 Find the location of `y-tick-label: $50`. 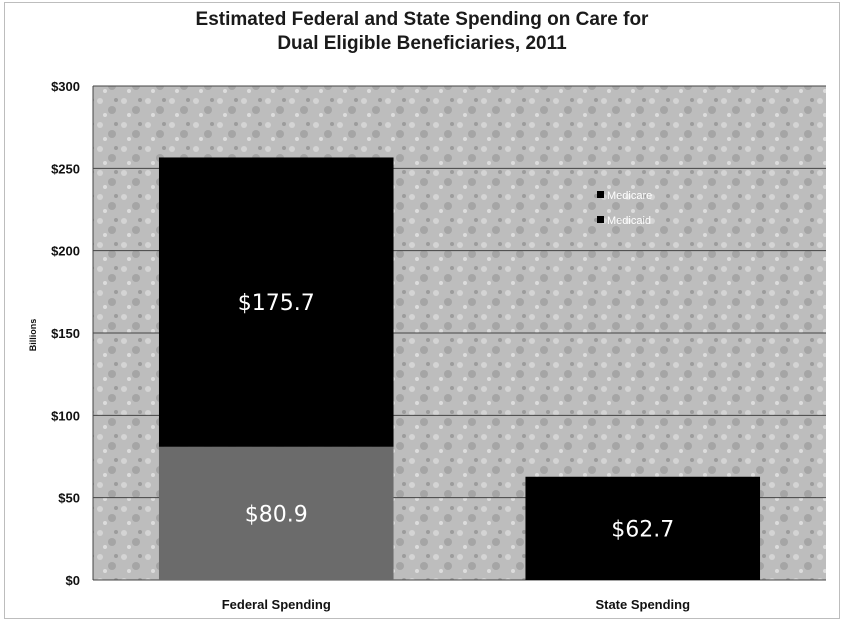

y-tick-label: $50 is located at coordinates (69, 498).